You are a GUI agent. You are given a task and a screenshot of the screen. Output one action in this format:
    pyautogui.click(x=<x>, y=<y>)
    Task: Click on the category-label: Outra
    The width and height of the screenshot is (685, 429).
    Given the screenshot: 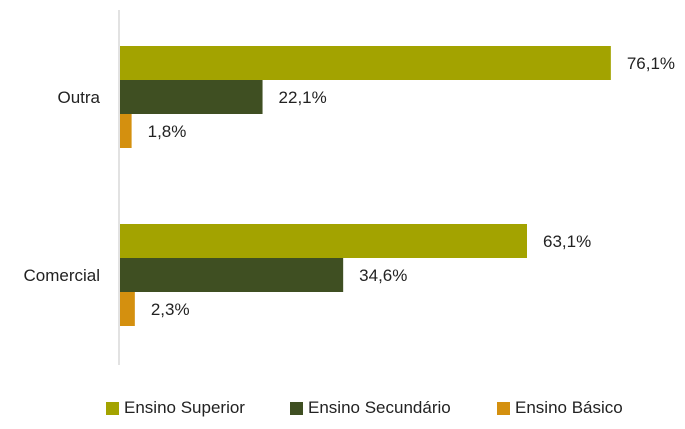 What is the action you would take?
    pyautogui.click(x=78, y=97)
    